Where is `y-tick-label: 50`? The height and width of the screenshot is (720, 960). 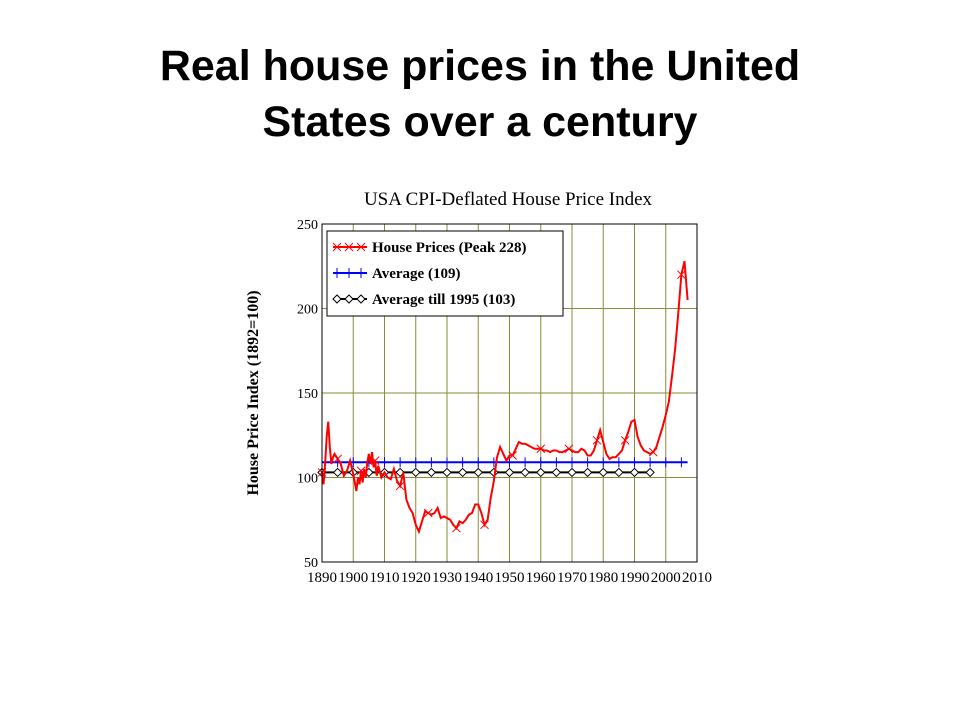 y-tick-label: 50 is located at coordinates (311, 563).